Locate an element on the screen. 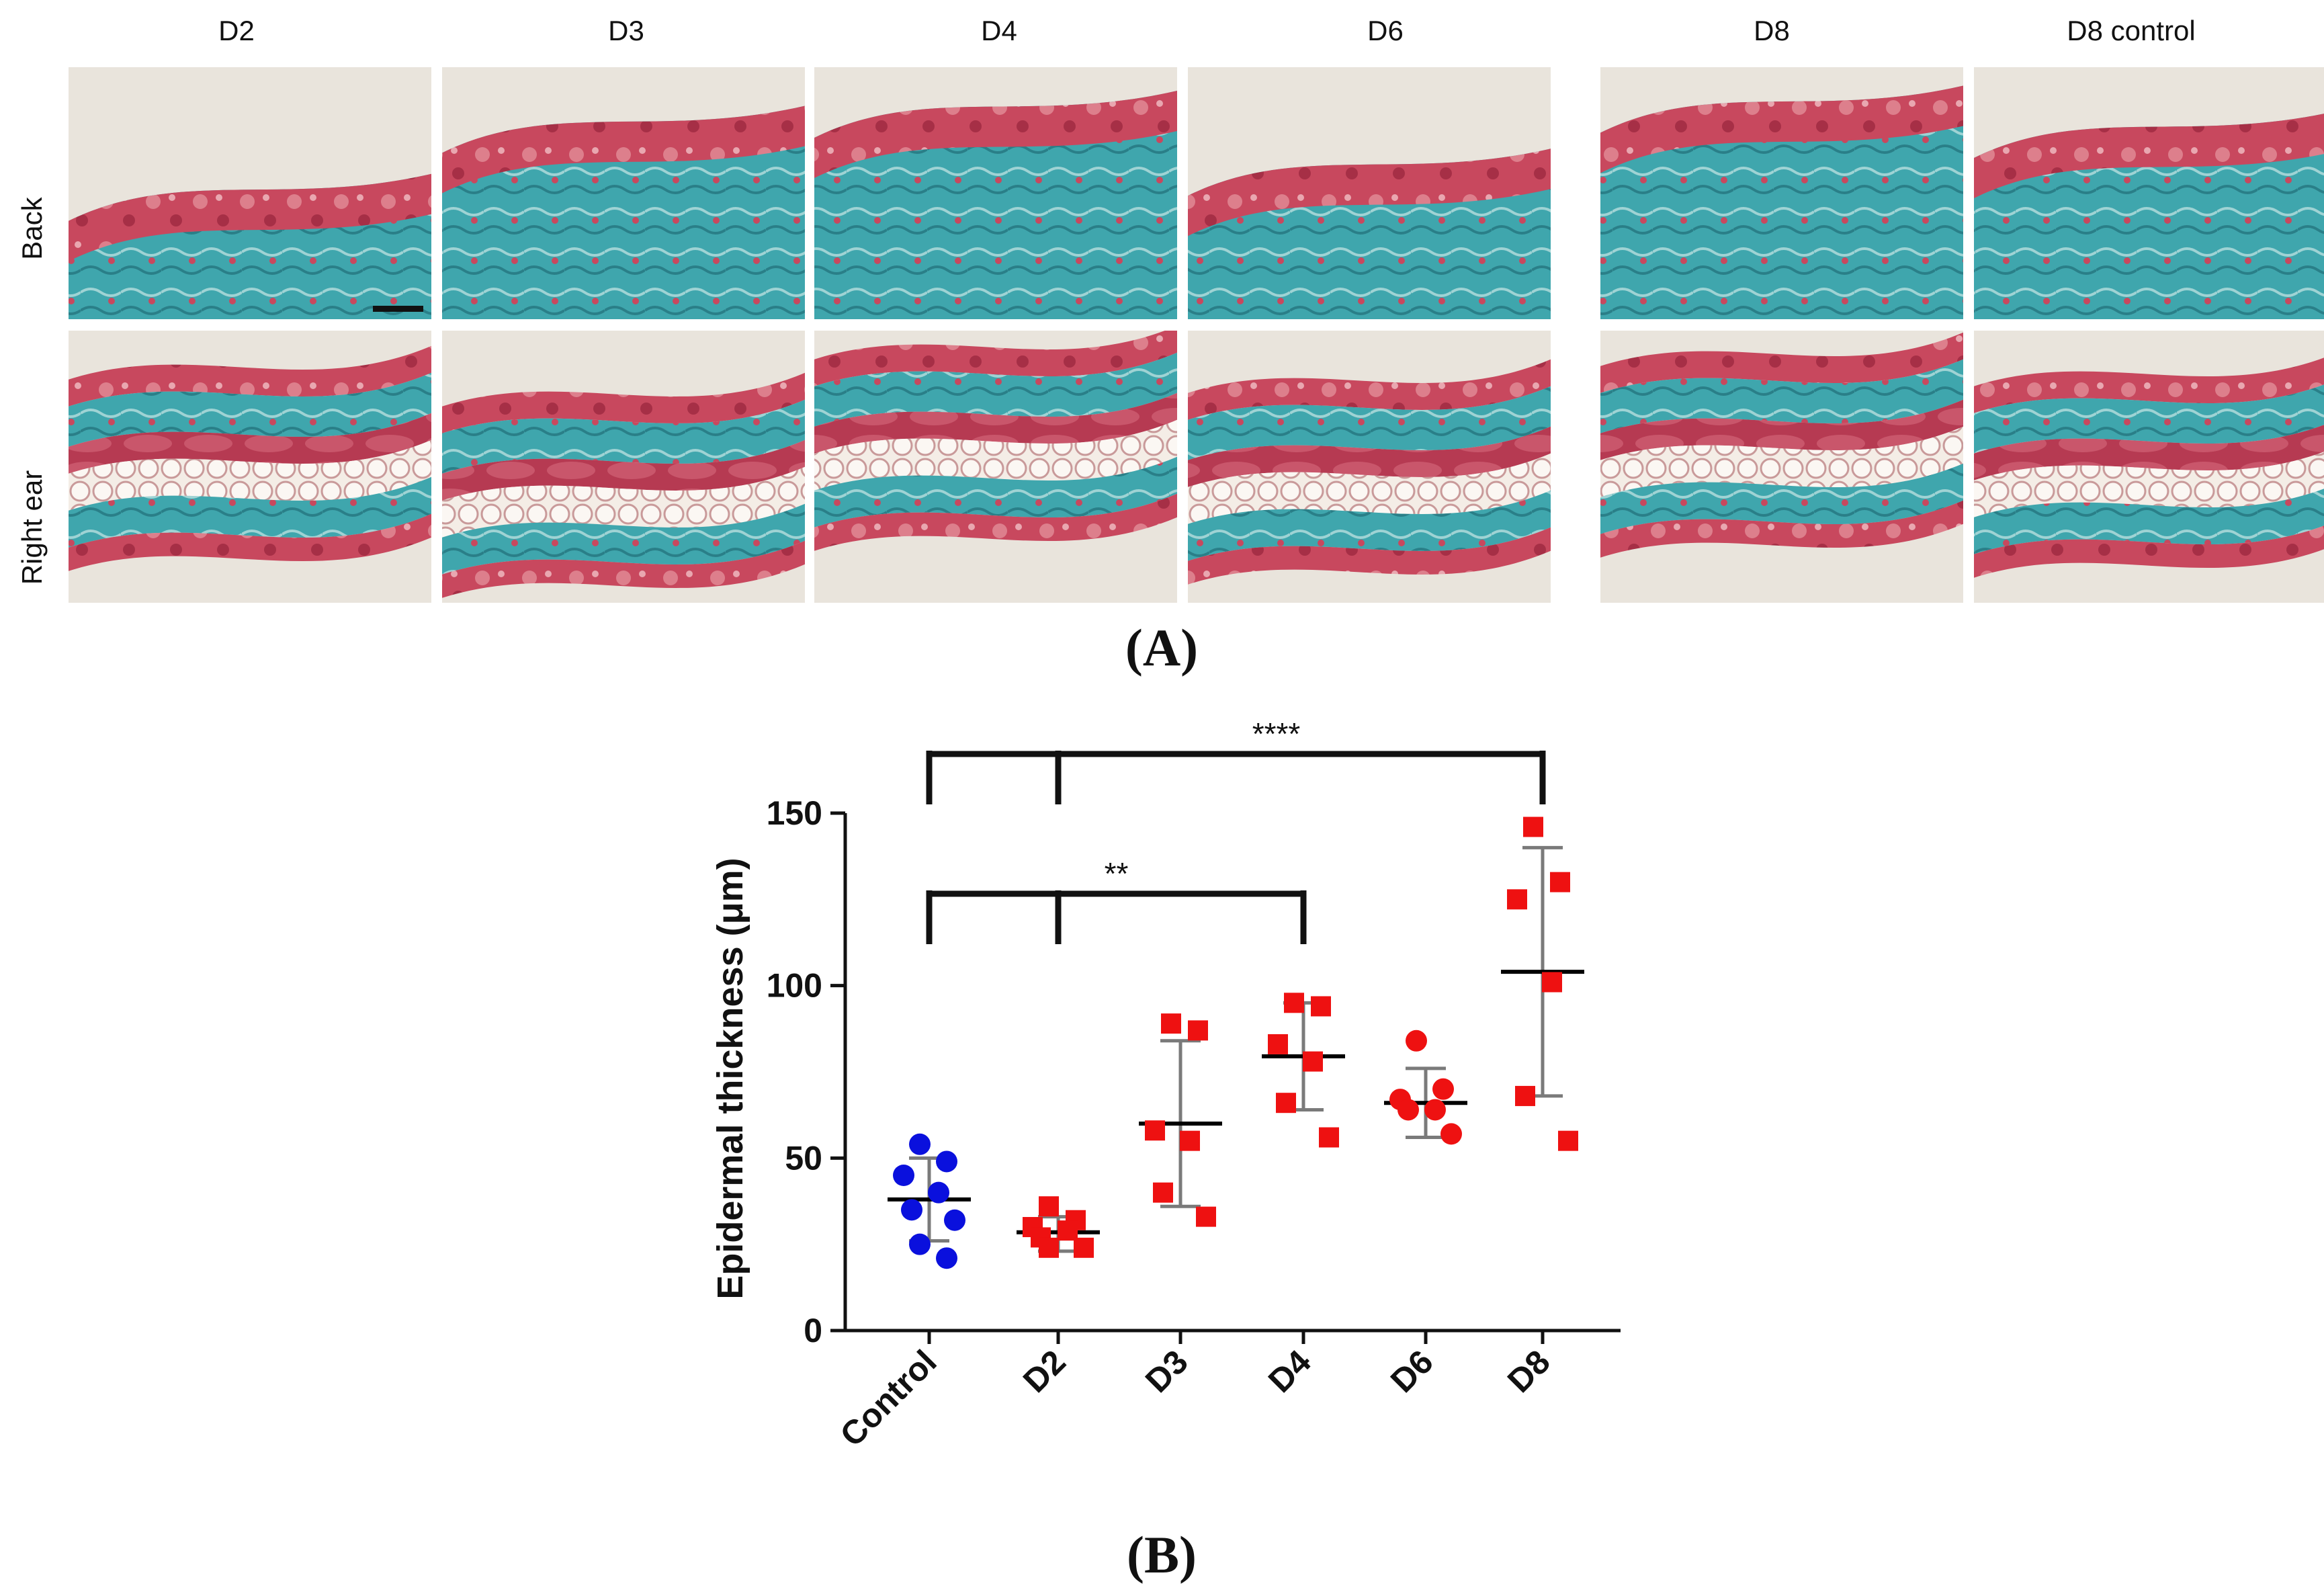 The width and height of the screenshot is (2324, 1596). error-bars is located at coordinates (1236, 1049).